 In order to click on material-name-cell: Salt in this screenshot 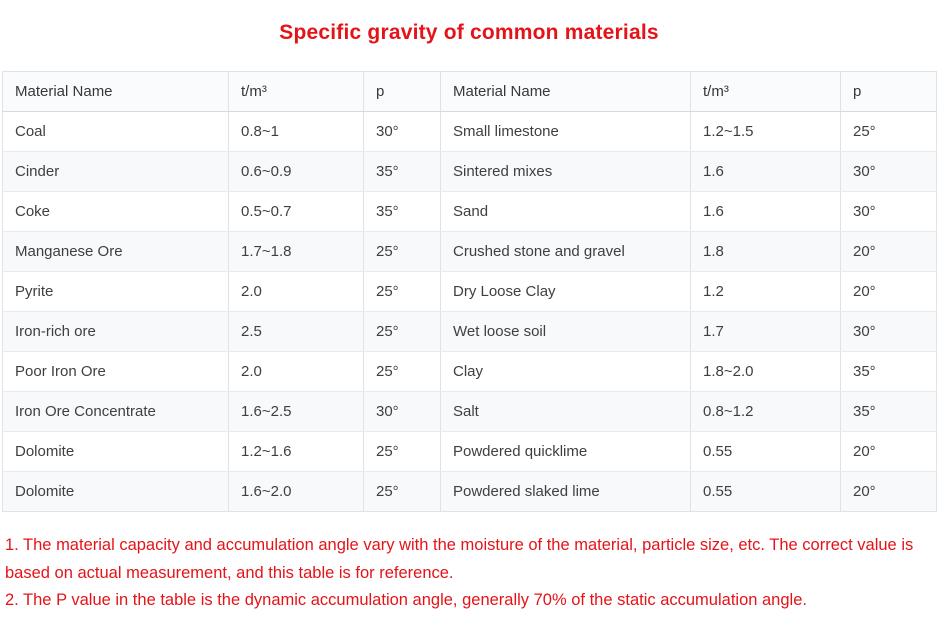, I will do `click(565, 411)`.